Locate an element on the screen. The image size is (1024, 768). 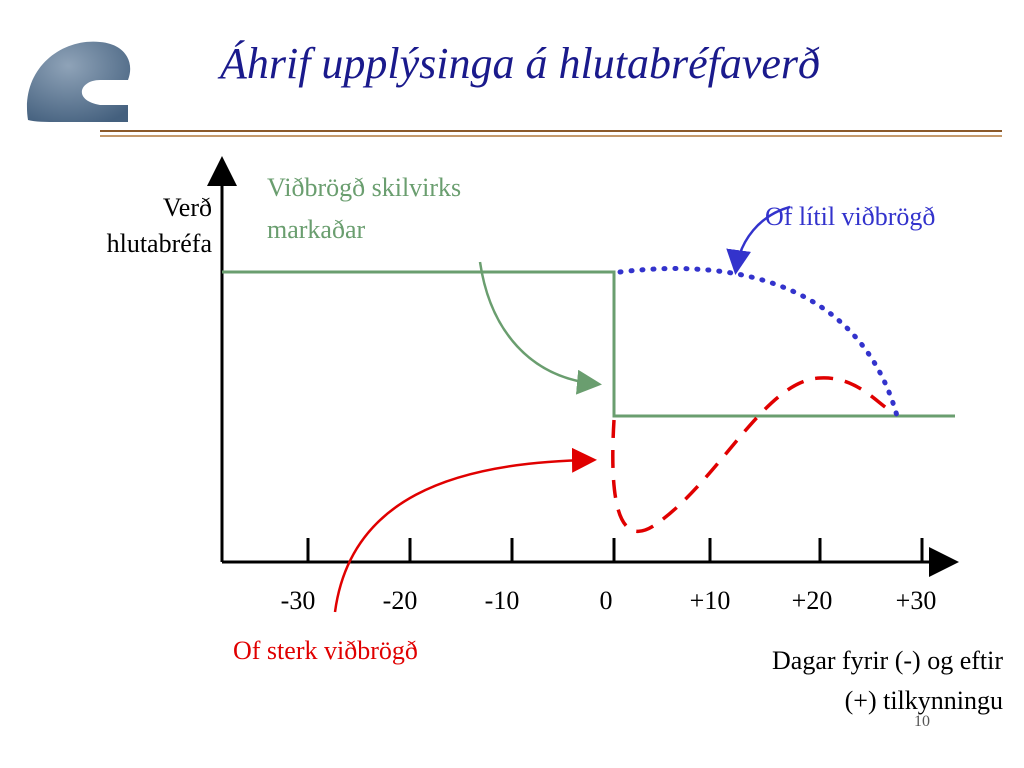
annotation: Of lítil viðbrögð is located at coordinates (850, 216).